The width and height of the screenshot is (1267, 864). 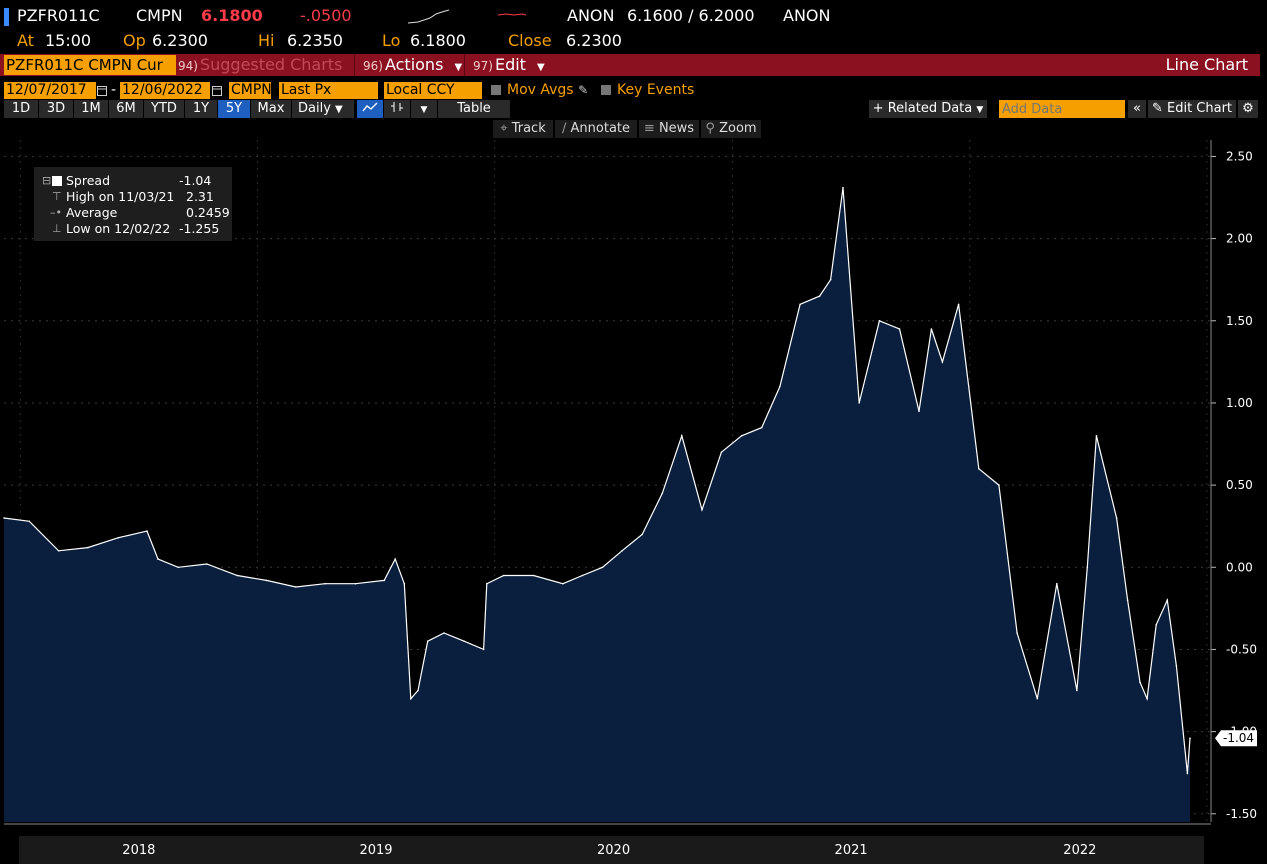 I want to click on xtick-label-4: 2022, so click(x=1079, y=850).